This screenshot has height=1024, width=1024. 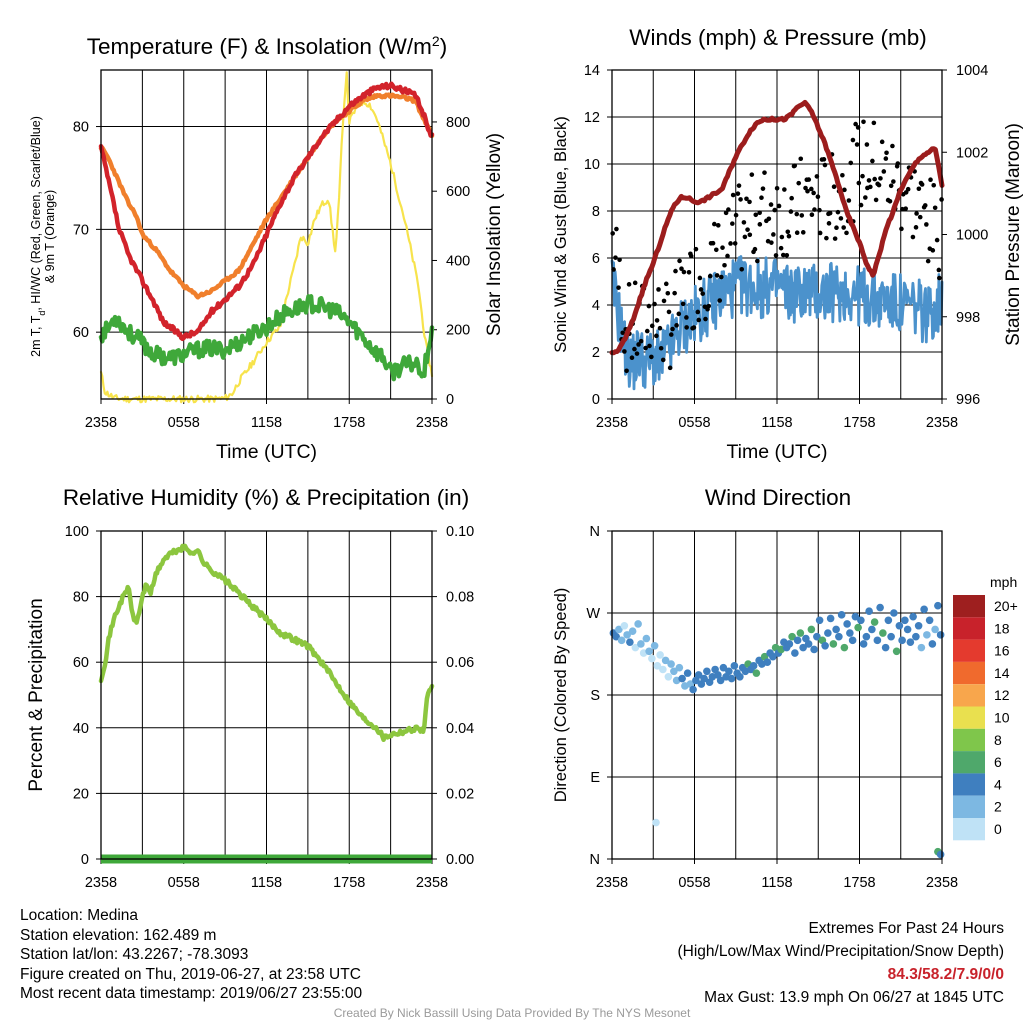 I want to click on chart-title-wind-direction: Wind Direction, so click(x=778, y=497).